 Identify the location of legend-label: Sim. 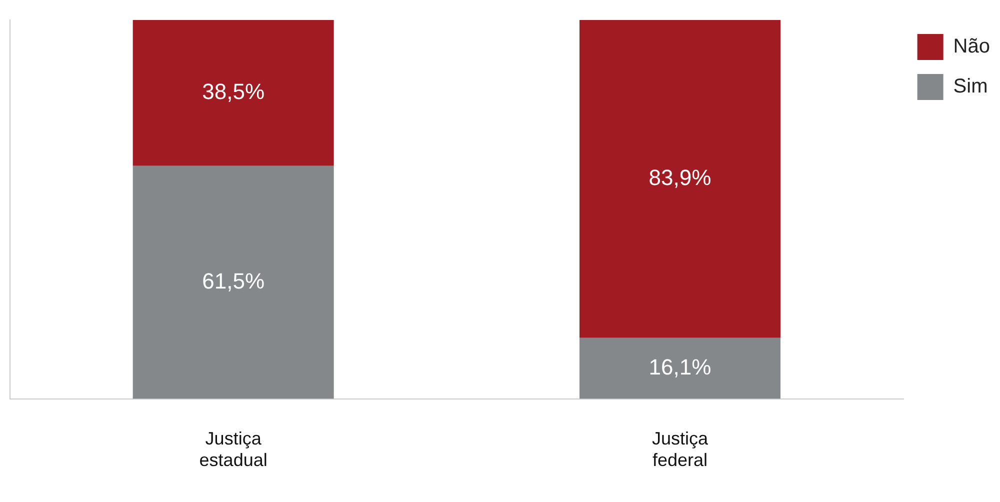
(970, 87).